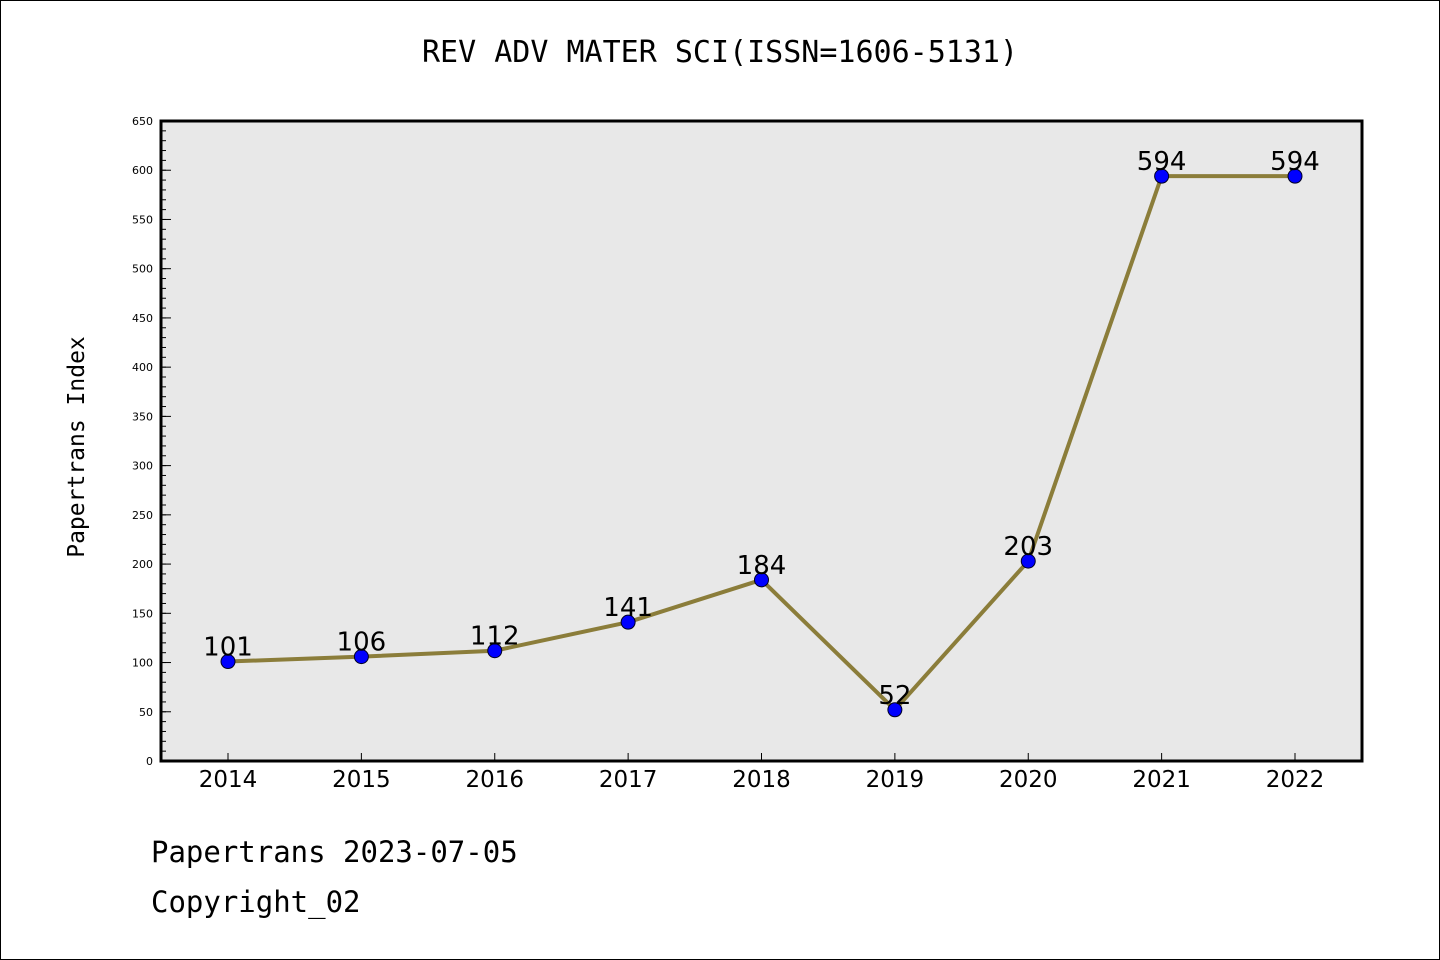 Image resolution: width=1440 pixels, height=960 pixels. Describe the element at coordinates (1028, 547) in the screenshot. I see `data-label: 203` at that location.